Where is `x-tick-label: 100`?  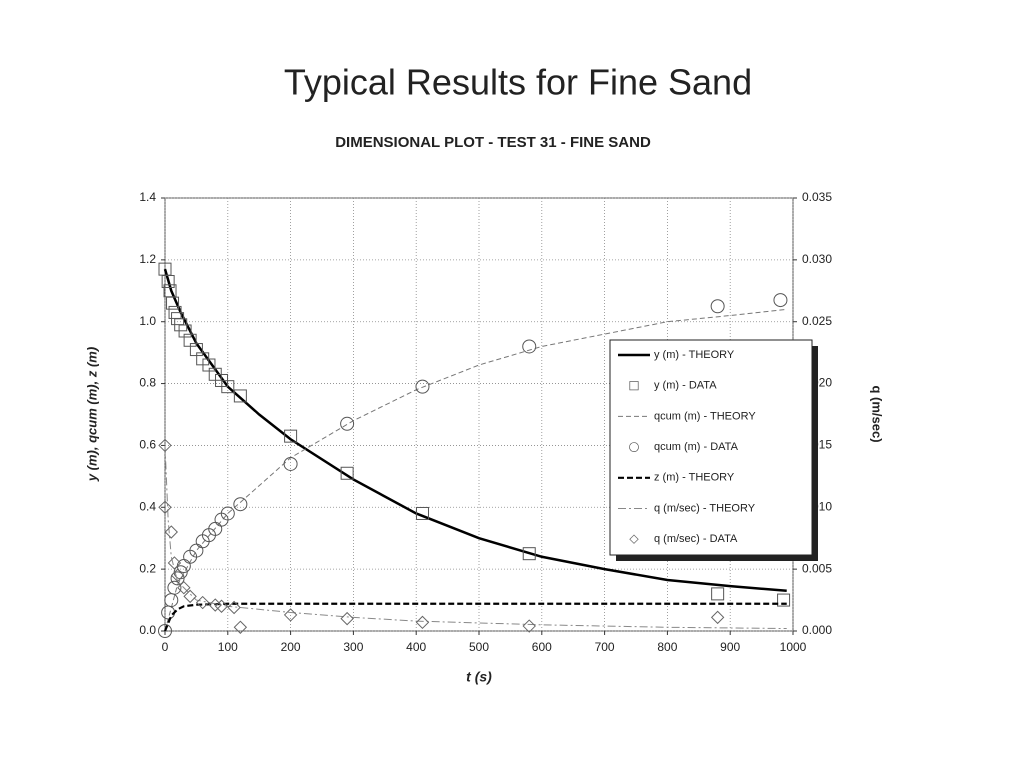 x-tick-label: 100 is located at coordinates (228, 647).